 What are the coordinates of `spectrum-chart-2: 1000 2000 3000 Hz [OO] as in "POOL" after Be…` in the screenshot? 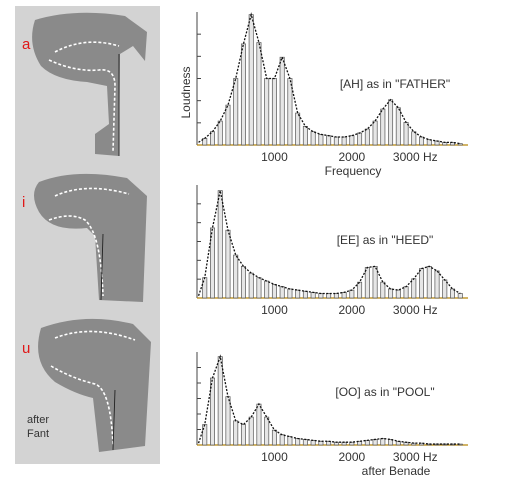 It's located at (332, 415).